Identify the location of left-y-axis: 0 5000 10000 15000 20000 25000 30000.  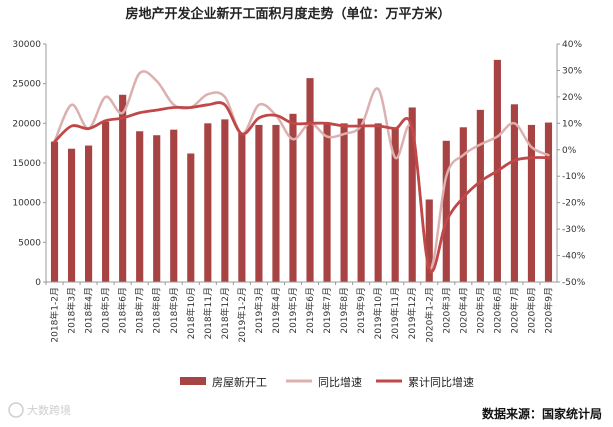
(29, 164).